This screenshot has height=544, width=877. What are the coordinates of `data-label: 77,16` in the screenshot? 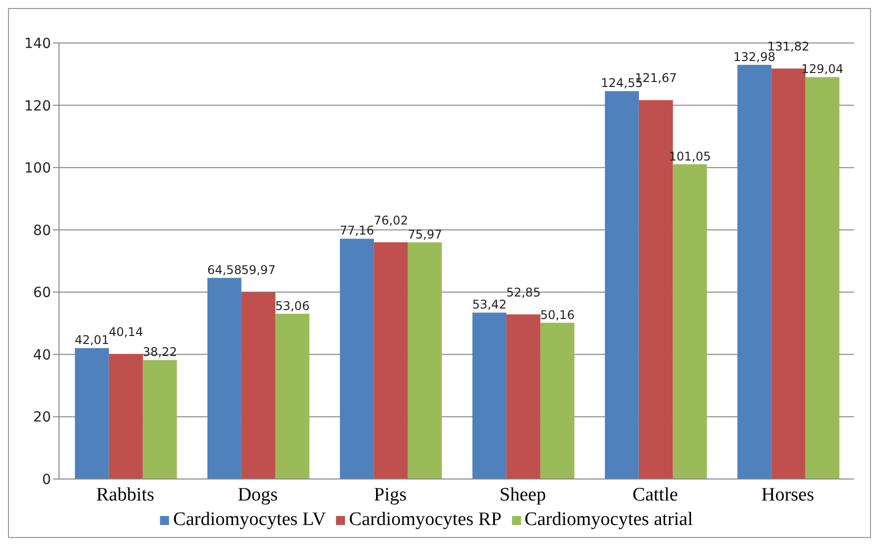 It's located at (357, 231).